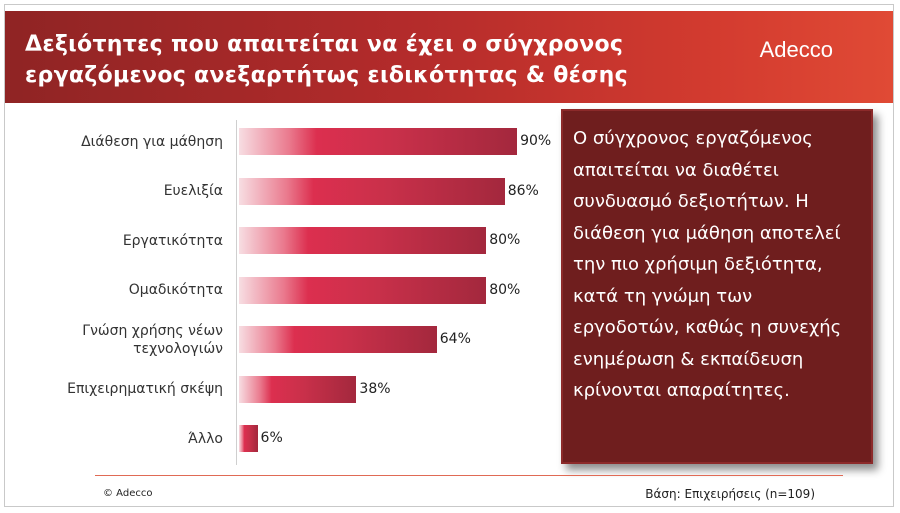  Describe the element at coordinates (236, 292) in the screenshot. I see `chart-axis-line` at that location.